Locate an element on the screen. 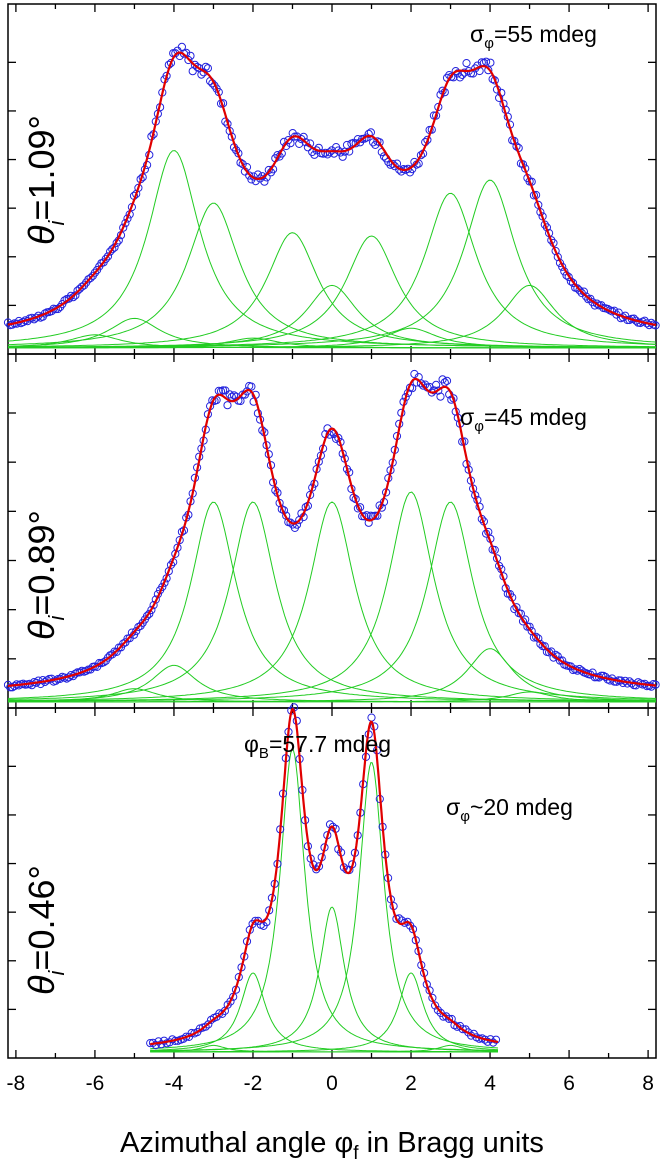 The height and width of the screenshot is (1174, 664). x-tick-label: -8 is located at coordinates (16, 1083).